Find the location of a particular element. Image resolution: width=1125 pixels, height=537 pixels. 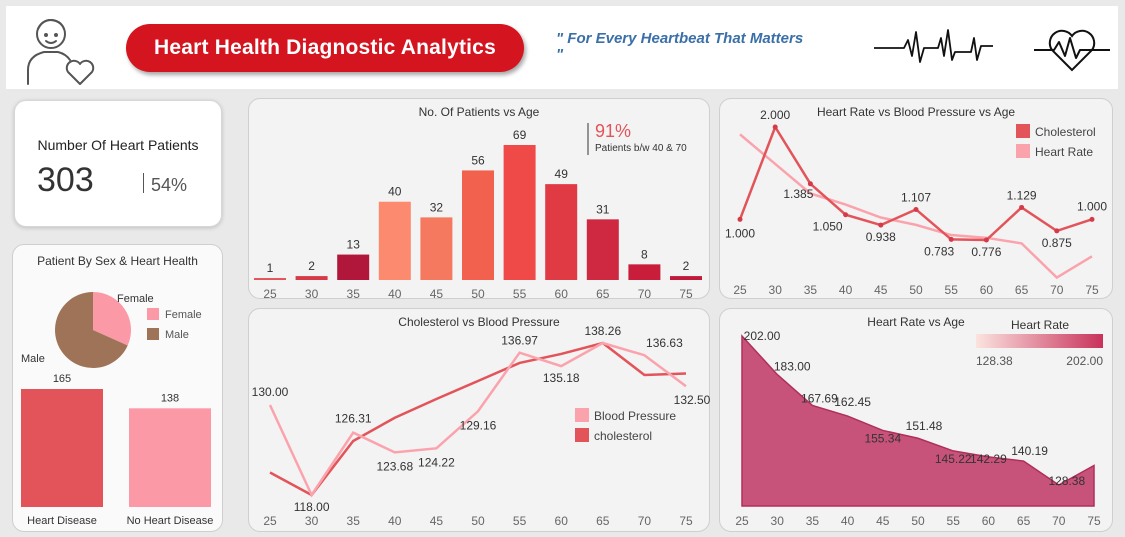

data-label: 0.783 is located at coordinates (939, 251).